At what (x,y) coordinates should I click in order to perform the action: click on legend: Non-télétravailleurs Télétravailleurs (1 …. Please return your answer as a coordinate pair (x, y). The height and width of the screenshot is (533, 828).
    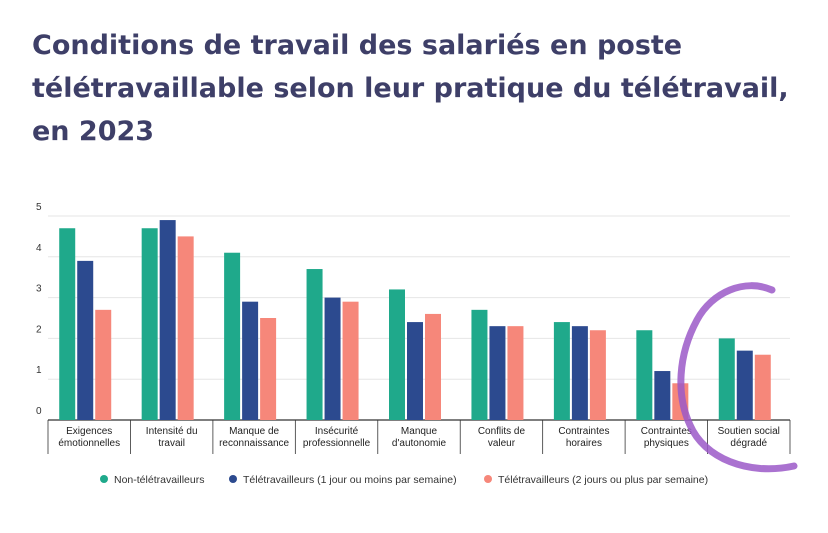
    Looking at the image, I should click on (404, 480).